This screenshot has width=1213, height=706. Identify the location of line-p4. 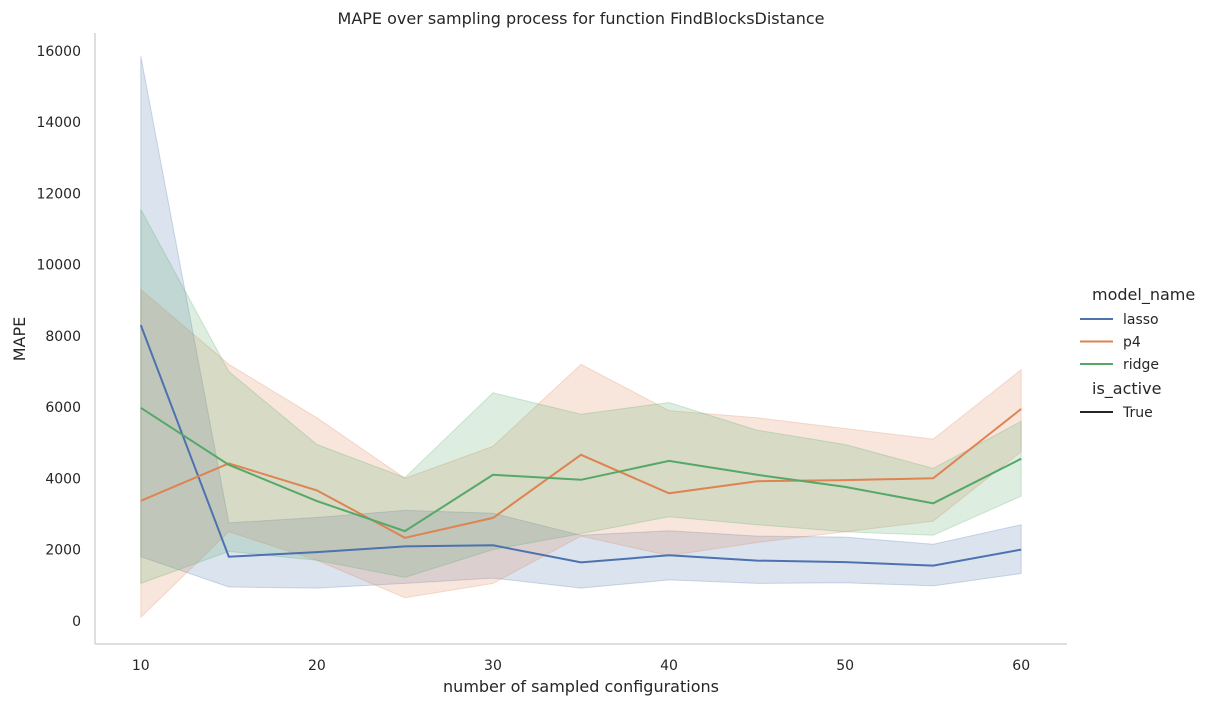
(581, 473).